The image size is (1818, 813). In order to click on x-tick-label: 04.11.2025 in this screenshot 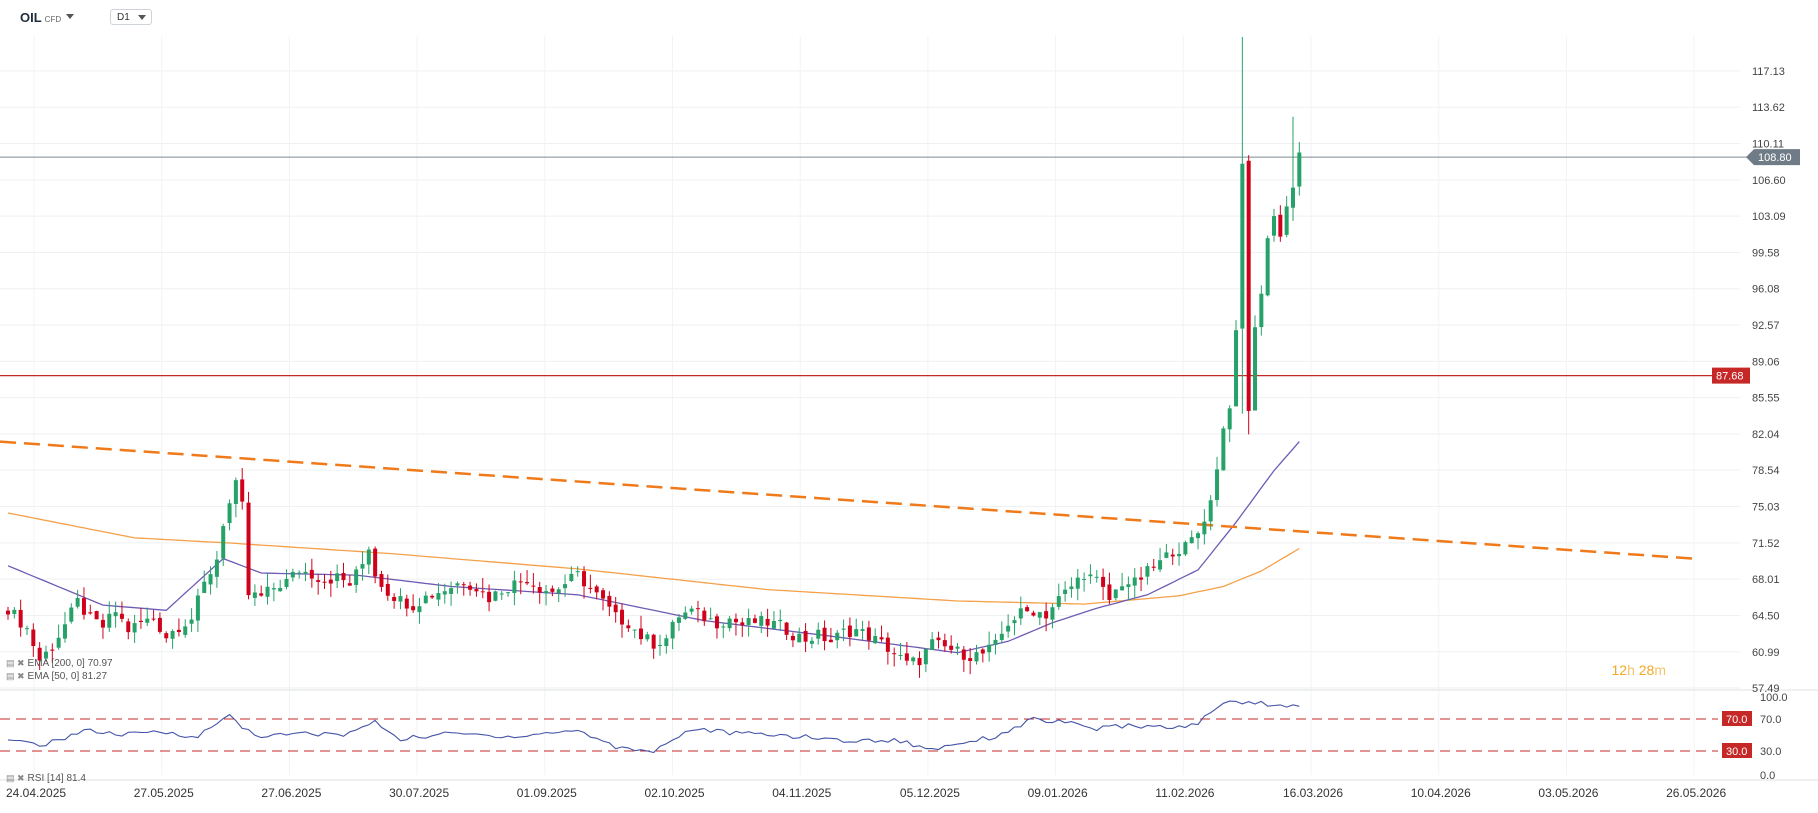, I will do `click(801, 793)`.